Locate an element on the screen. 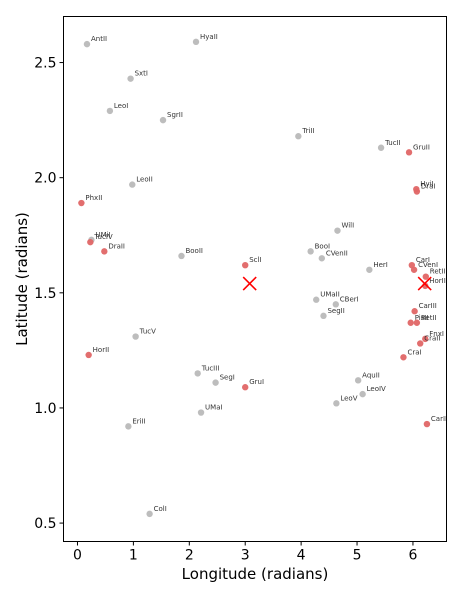  y-tick-label: 2.5 is located at coordinates (45, 64).